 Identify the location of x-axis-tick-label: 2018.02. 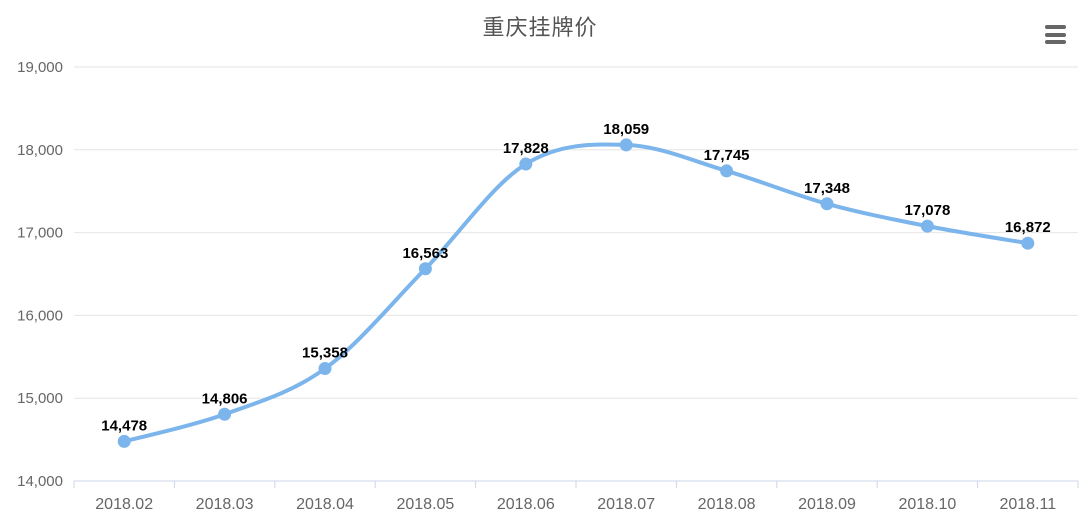
(124, 504).